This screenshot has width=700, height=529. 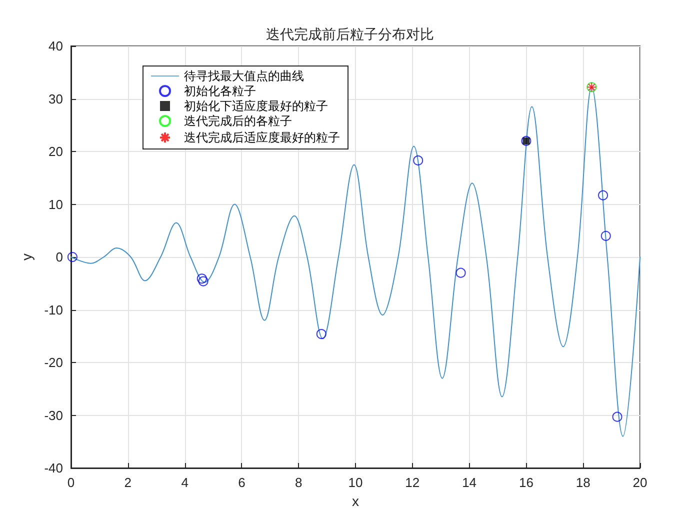 I want to click on x-tick-label: 2, so click(x=128, y=482).